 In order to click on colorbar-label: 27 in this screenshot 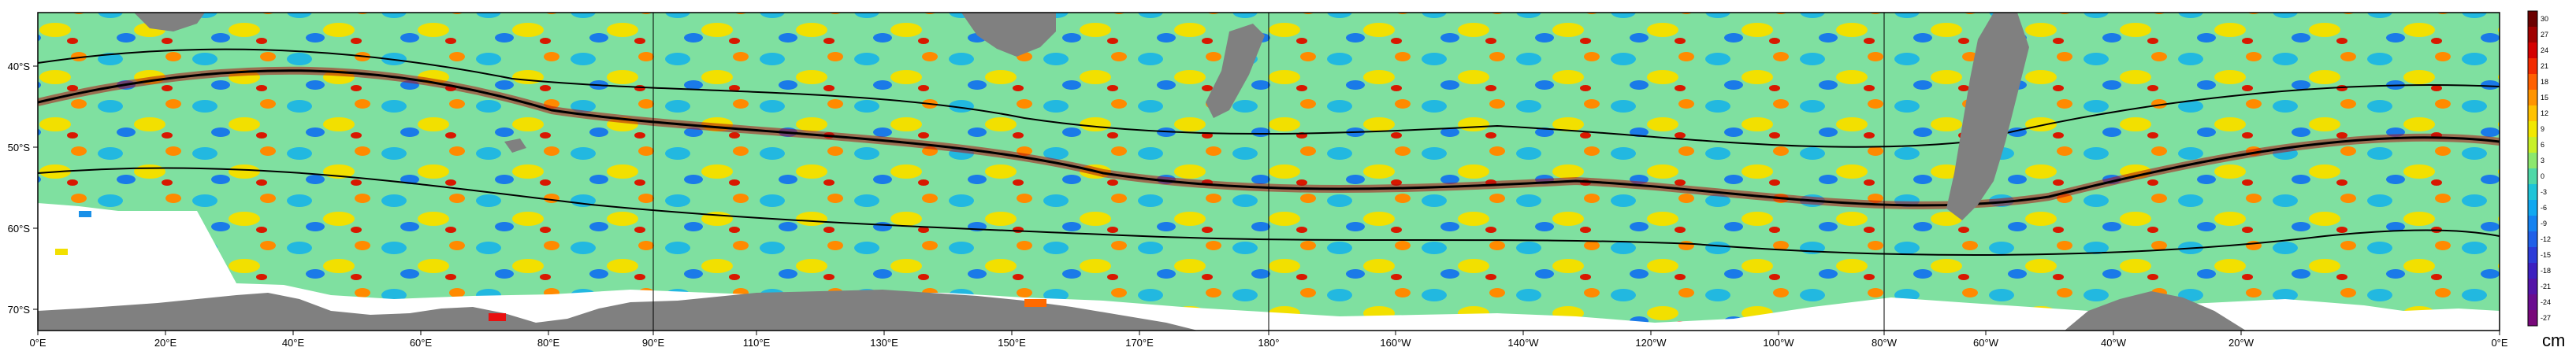, I will do `click(2544, 35)`.